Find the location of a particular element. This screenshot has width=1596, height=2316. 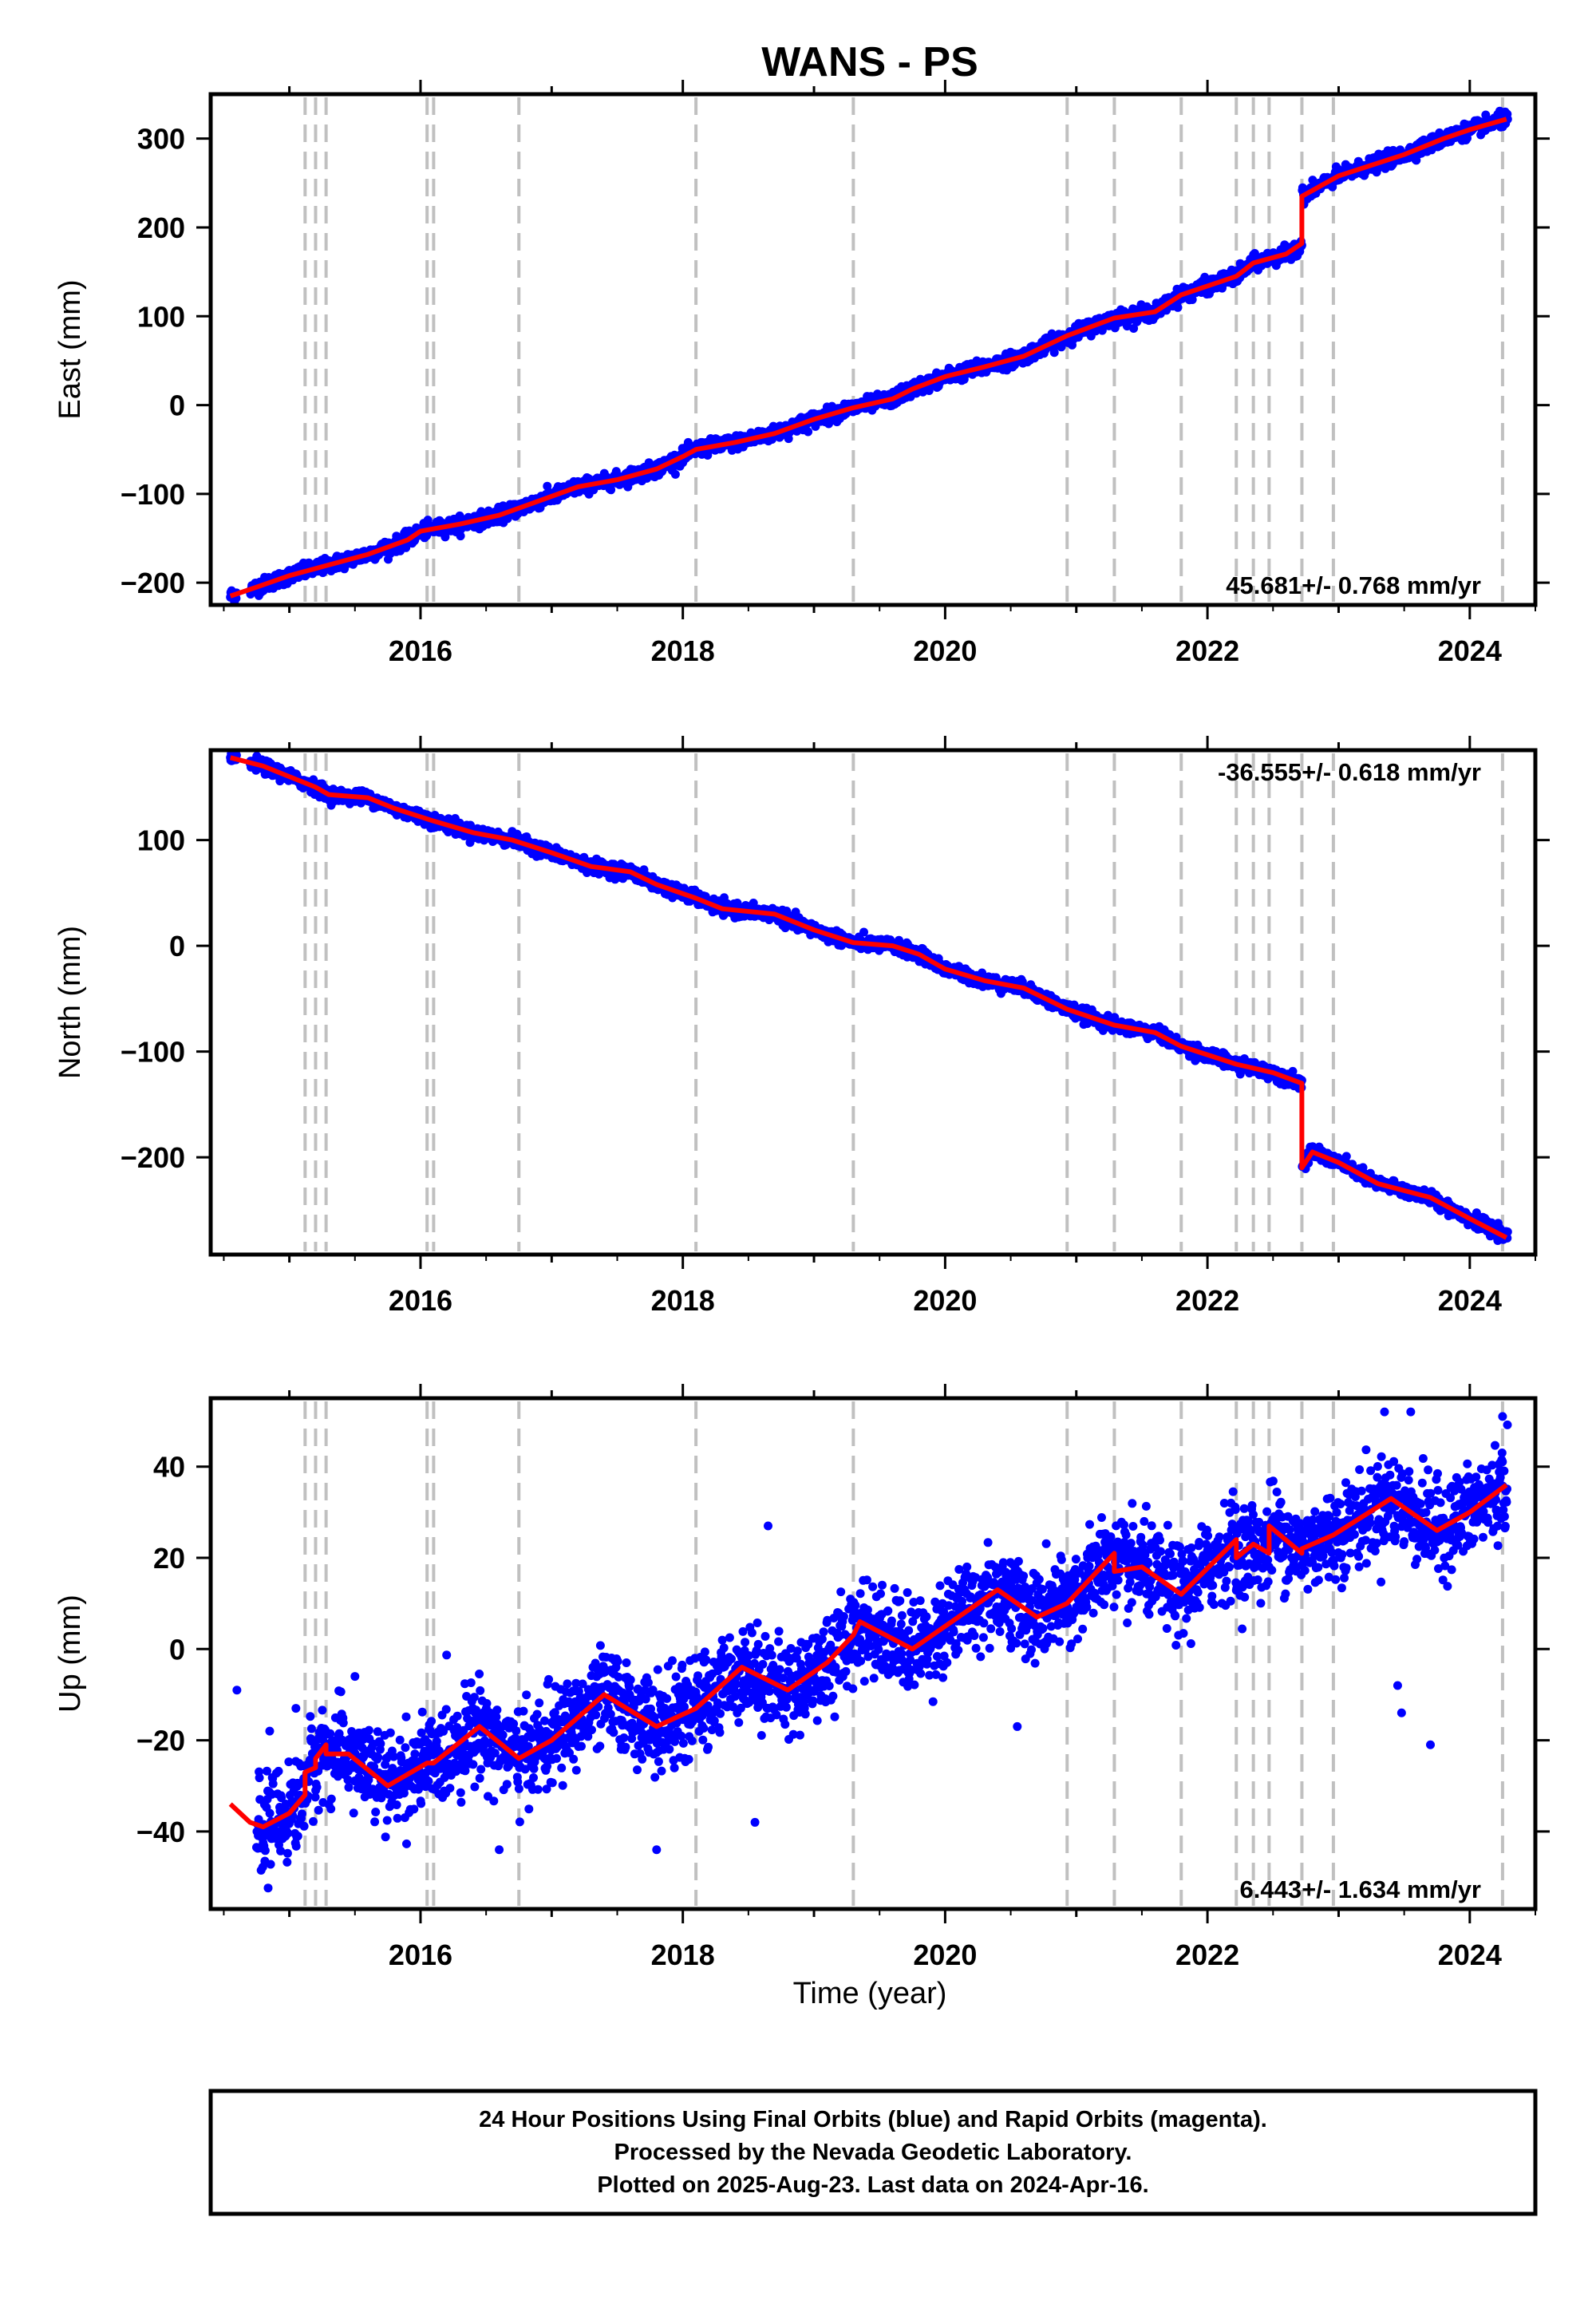

x-tick-label: 2018 is located at coordinates (683, 650).